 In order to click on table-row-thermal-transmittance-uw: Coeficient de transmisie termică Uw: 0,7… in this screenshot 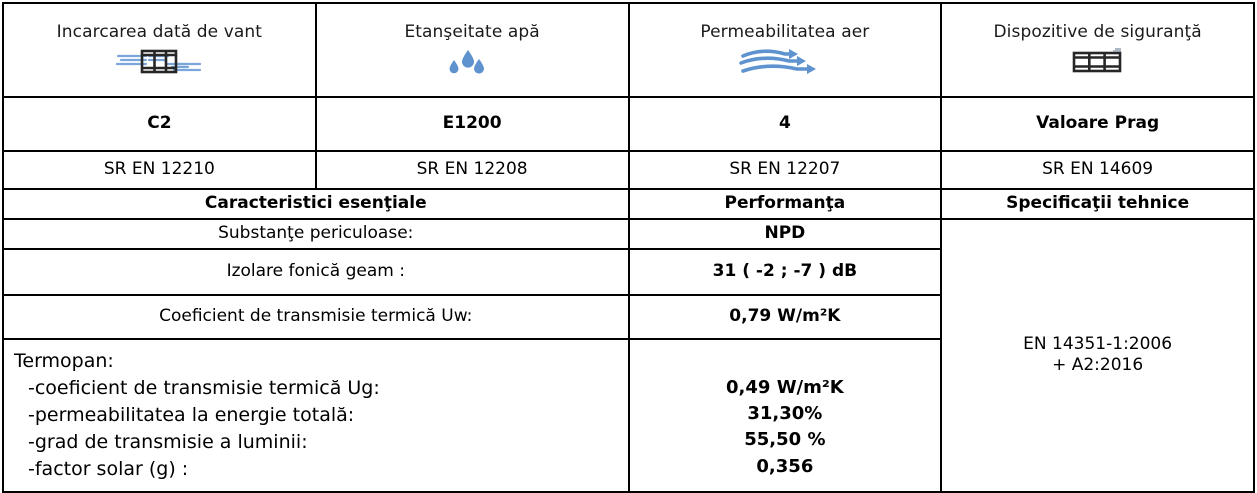, I will do `click(628, 317)`.